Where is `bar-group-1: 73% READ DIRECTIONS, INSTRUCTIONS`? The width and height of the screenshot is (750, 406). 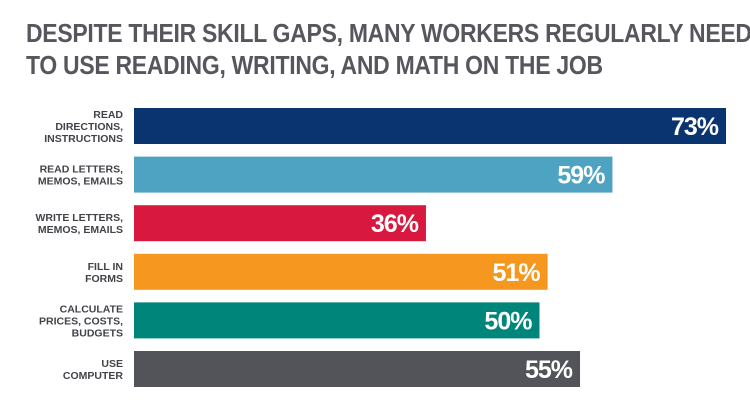
bar-group-1: 73% READ DIRECTIONS, INSTRUCTIONS is located at coordinates (385, 126).